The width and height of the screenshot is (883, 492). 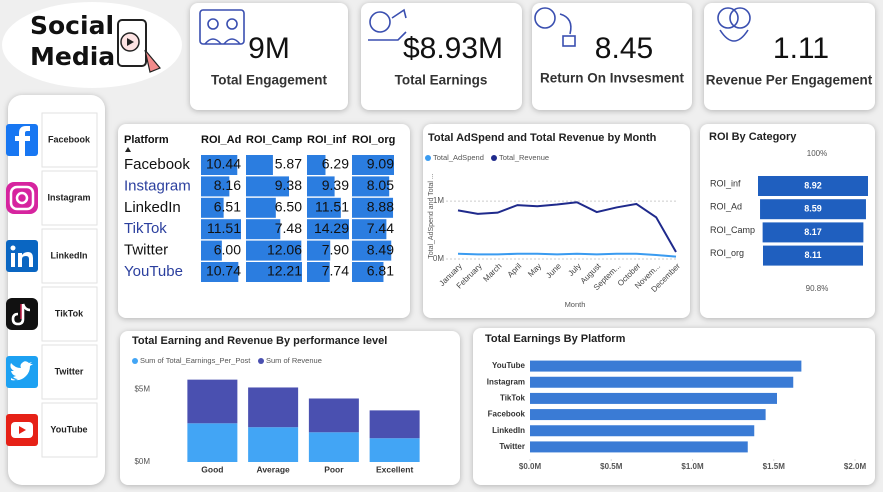 I want to click on table-header: ROI_Camp, so click(x=274, y=140).